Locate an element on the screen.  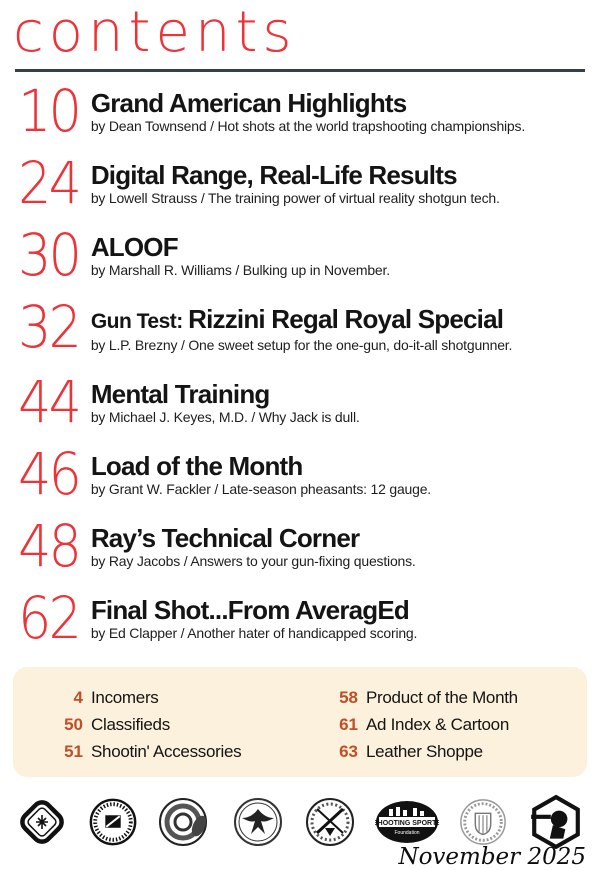
feature-title: Grand American Highlights is located at coordinates (248, 103).